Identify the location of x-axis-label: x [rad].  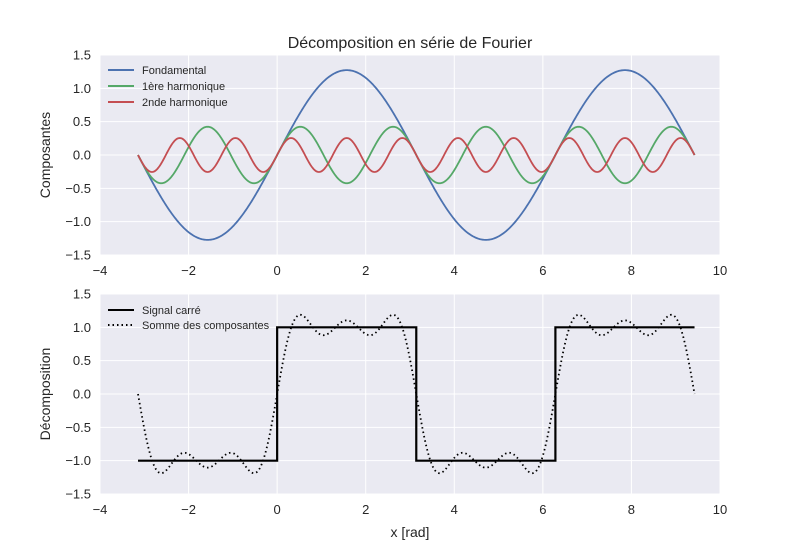
(410, 532).